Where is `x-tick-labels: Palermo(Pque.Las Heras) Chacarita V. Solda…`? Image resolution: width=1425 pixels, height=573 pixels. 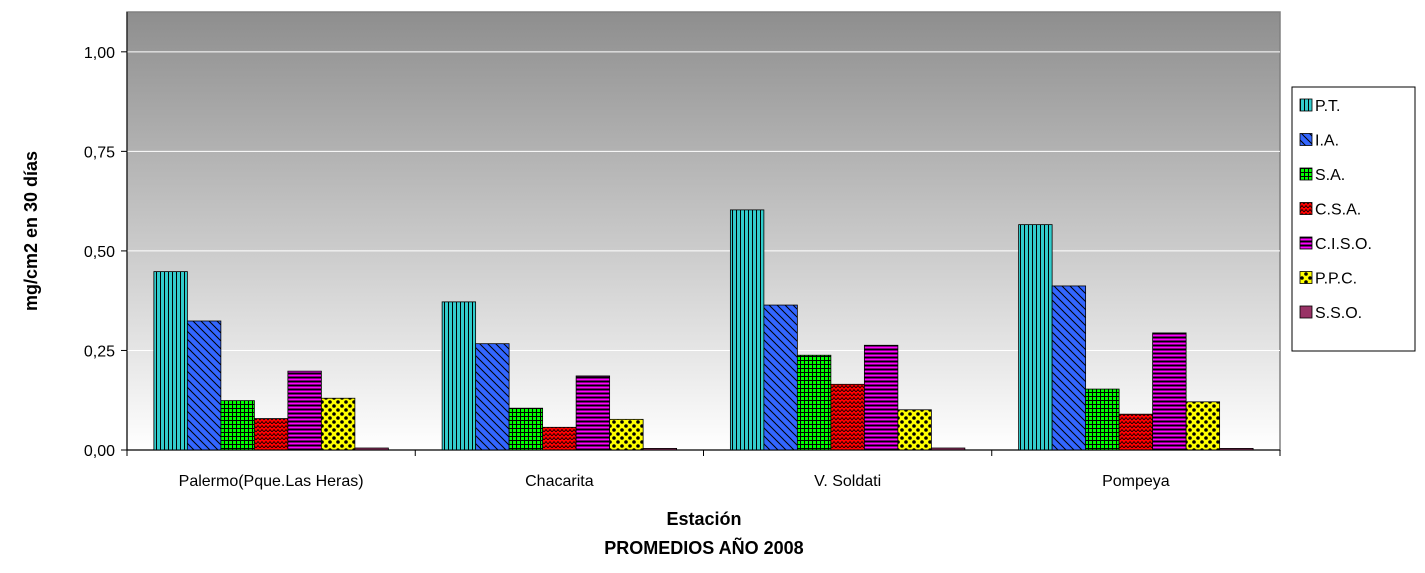
x-tick-labels: Palermo(Pque.Las Heras) Chacarita V. Solda… is located at coordinates (674, 481).